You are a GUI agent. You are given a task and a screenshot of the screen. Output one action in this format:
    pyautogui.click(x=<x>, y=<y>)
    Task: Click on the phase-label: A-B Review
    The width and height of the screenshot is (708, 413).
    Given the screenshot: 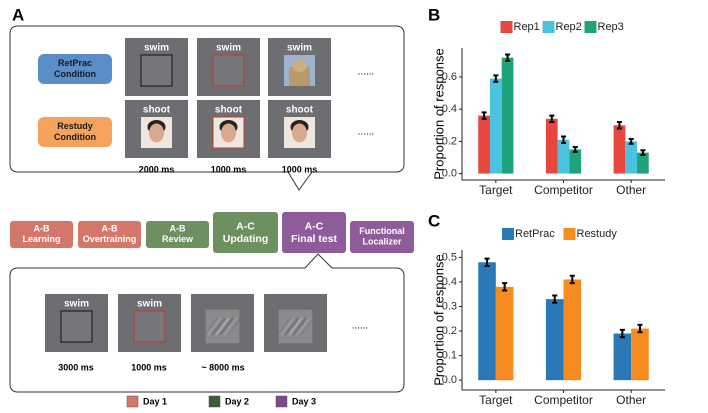 What is the action you would take?
    pyautogui.click(x=178, y=234)
    